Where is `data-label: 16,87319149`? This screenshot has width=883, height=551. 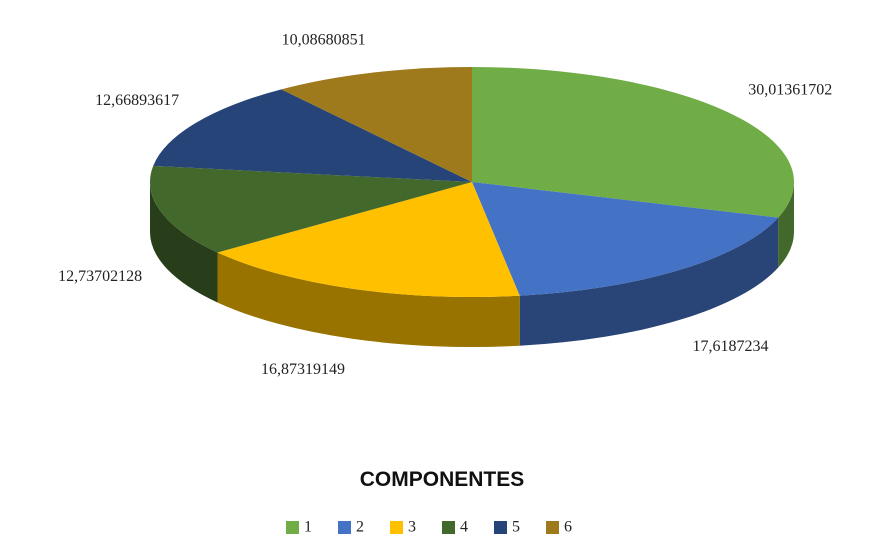
data-label: 16,87319149 is located at coordinates (303, 369).